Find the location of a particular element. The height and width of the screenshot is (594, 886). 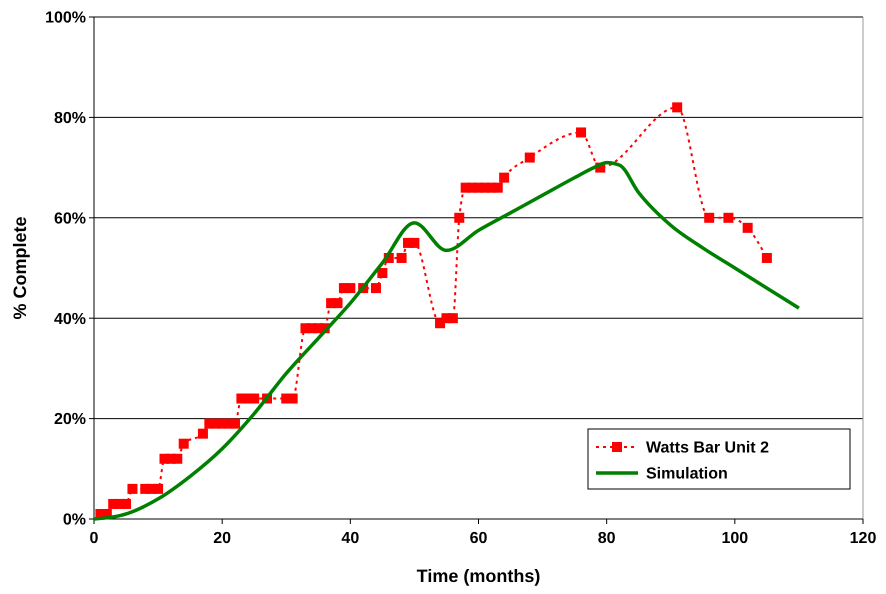

legend-label: Watts Bar Unit 2 is located at coordinates (708, 448).